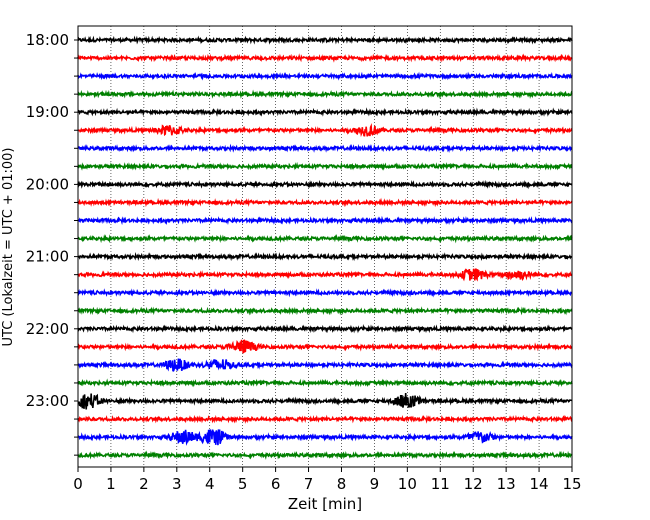 This screenshot has height=520, width=650. What do you see at coordinates (325, 130) in the screenshot?
I see `trace-1915` at bounding box center [325, 130].